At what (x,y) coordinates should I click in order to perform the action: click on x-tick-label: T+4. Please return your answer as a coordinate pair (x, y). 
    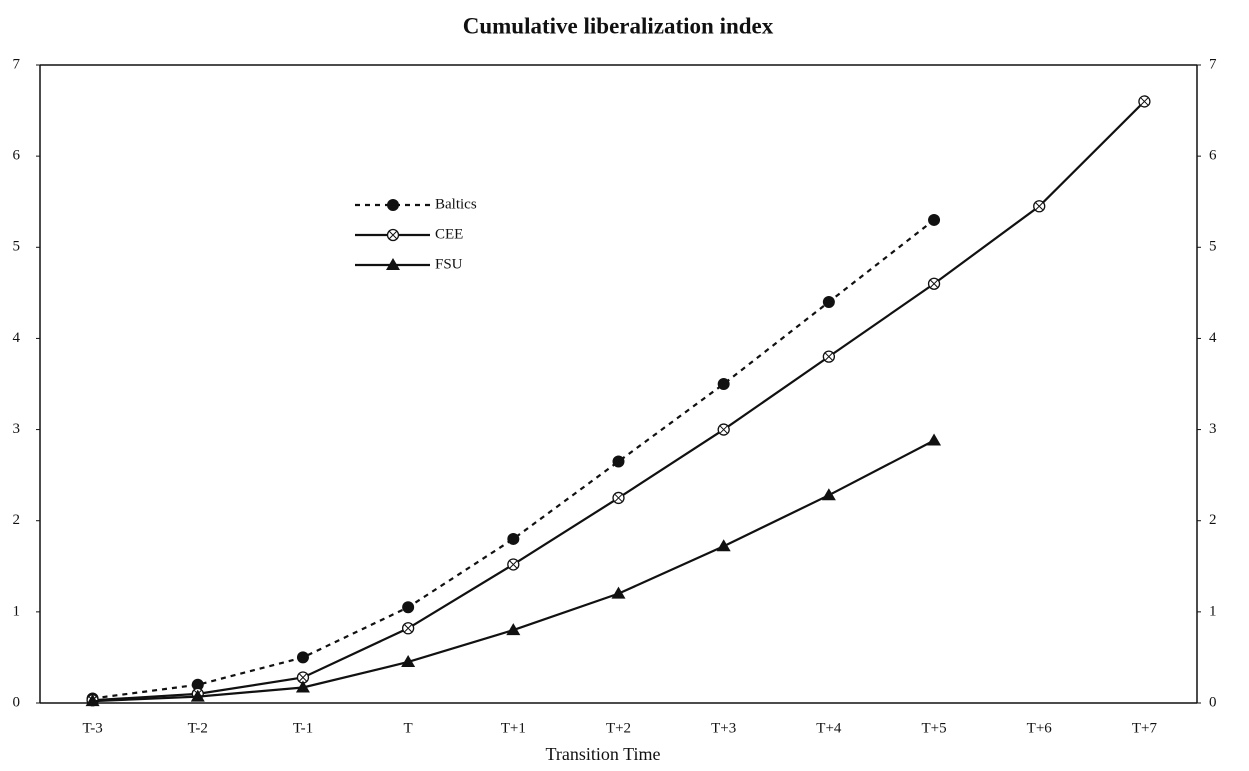
    Looking at the image, I should click on (829, 728).